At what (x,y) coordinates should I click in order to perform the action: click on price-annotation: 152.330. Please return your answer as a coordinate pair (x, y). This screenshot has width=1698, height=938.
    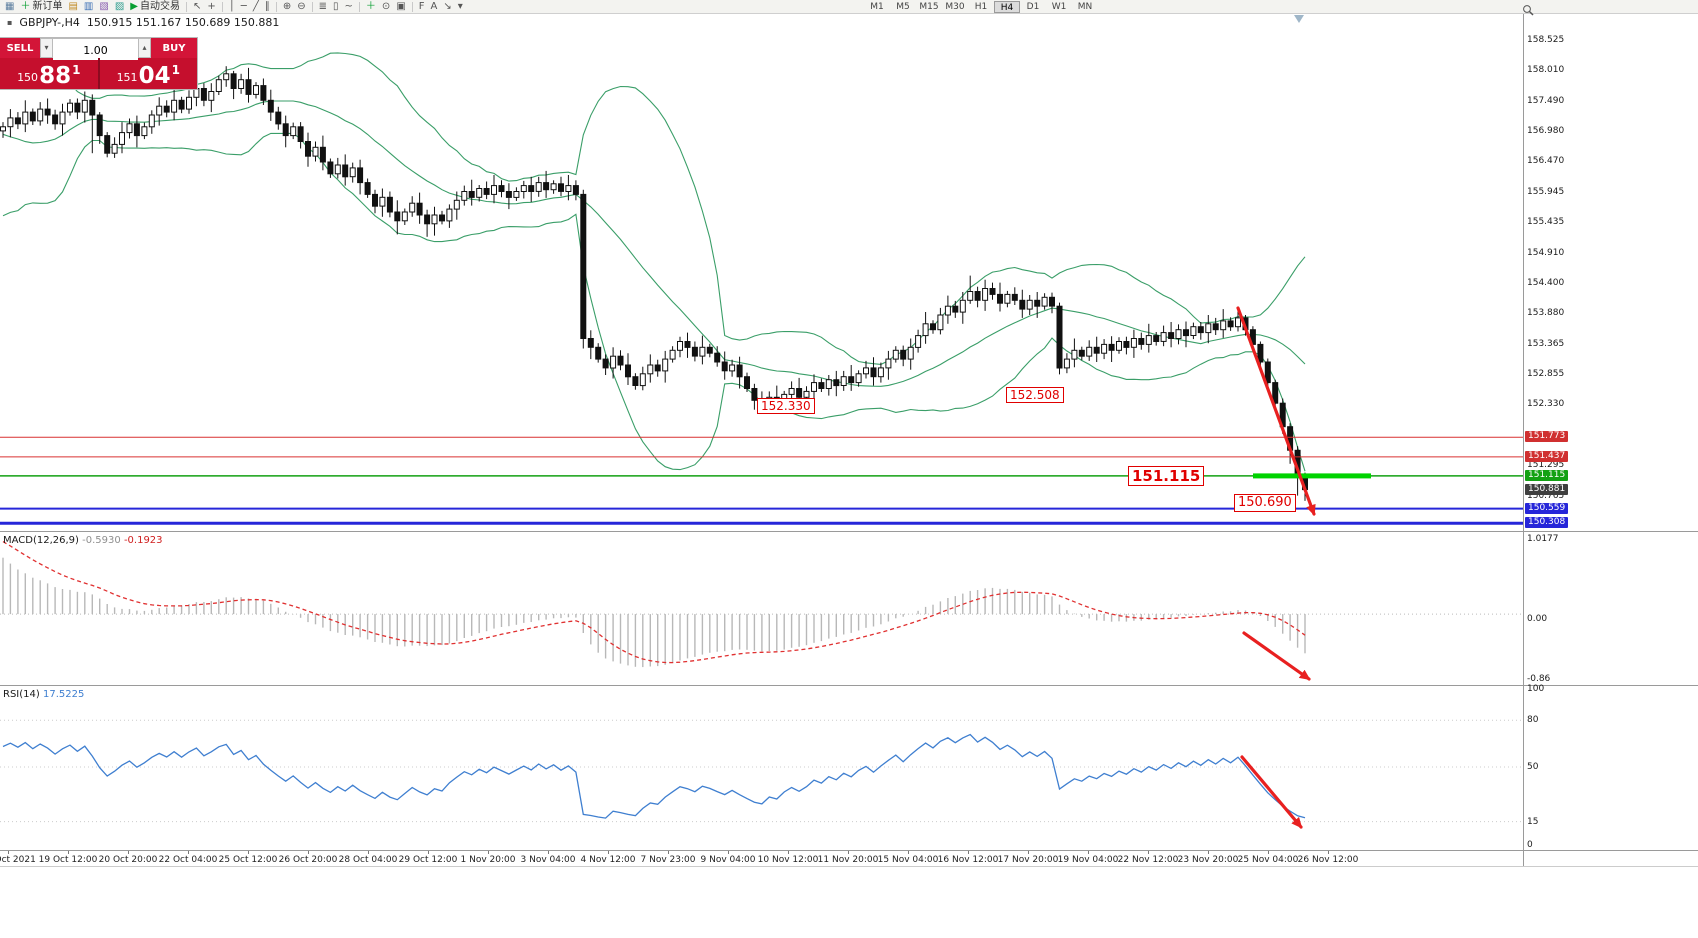
    Looking at the image, I should click on (786, 406).